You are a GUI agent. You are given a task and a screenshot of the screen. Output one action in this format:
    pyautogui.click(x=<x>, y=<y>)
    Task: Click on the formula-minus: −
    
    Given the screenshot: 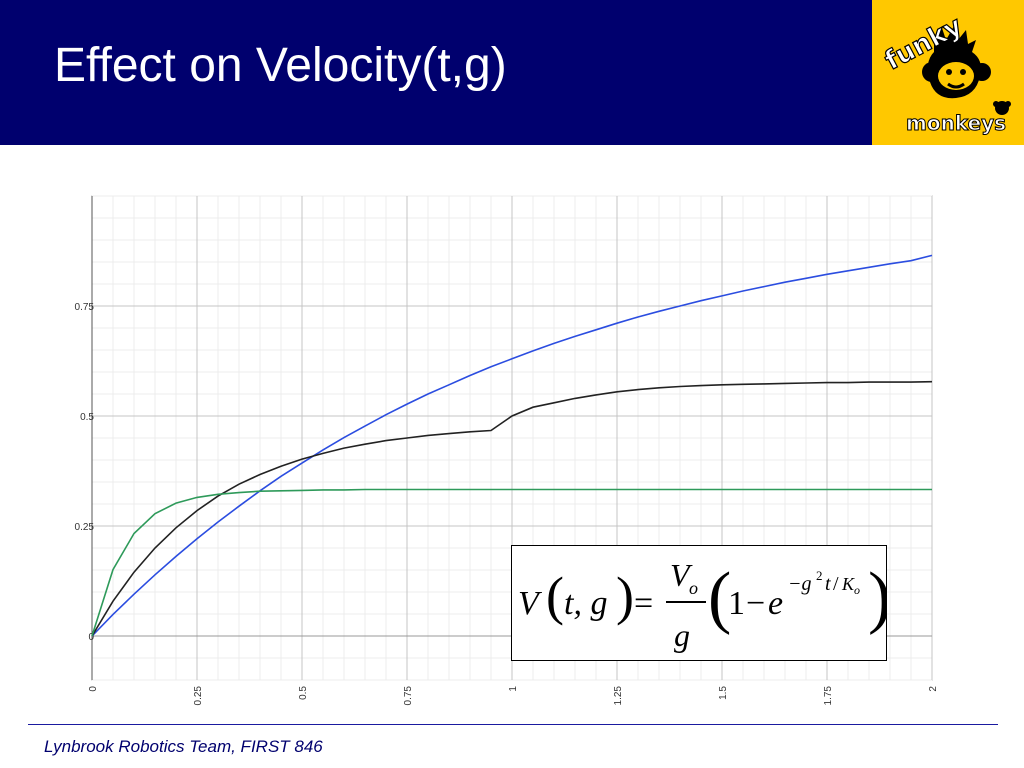 What is the action you would take?
    pyautogui.click(x=755, y=603)
    